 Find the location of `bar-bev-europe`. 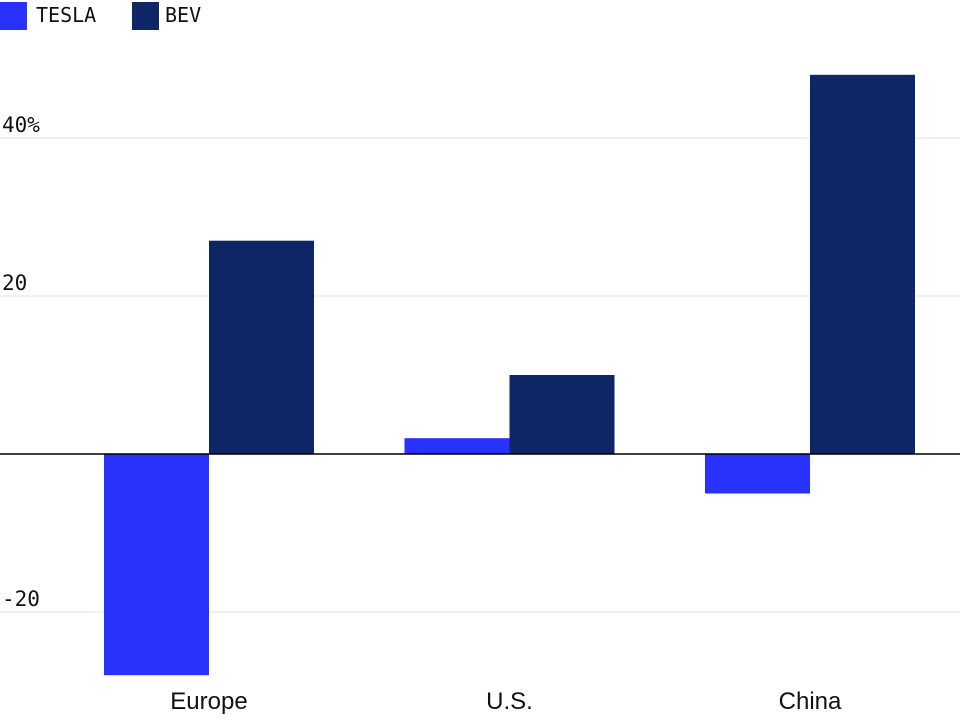

bar-bev-europe is located at coordinates (261, 347).